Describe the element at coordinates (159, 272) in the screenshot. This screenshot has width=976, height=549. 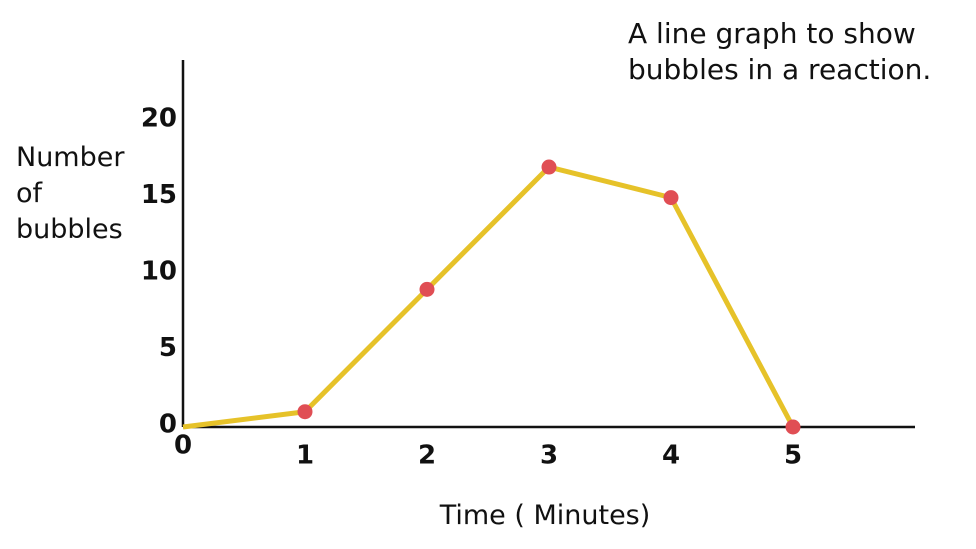
I see `y-tick-label: 10` at that location.